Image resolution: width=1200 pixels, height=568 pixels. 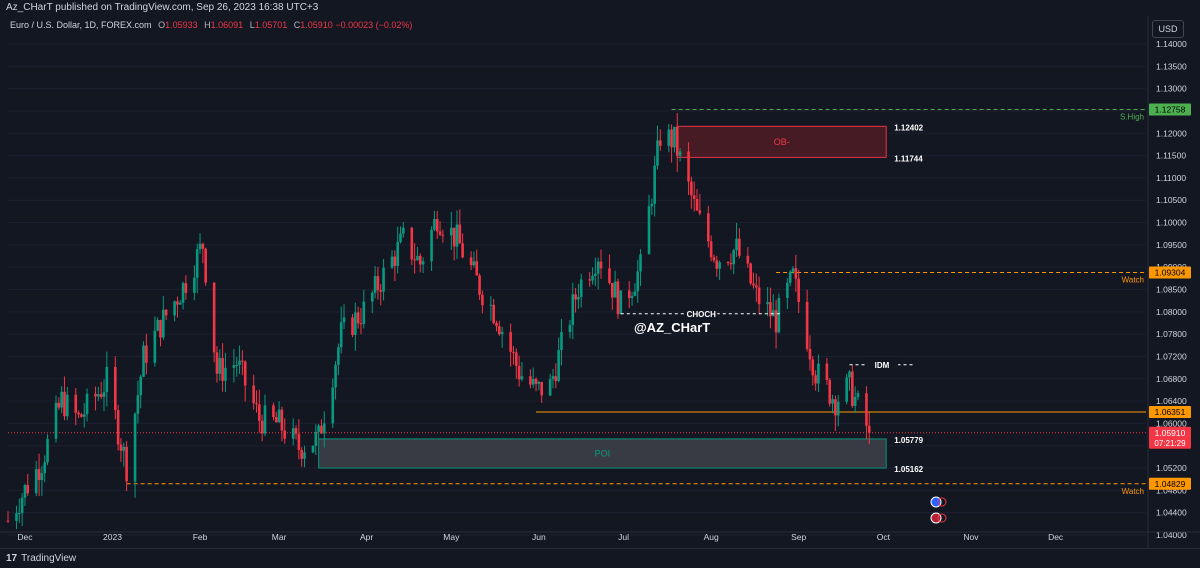 I want to click on price-tick-label: 1.13000, so click(x=1171, y=89).